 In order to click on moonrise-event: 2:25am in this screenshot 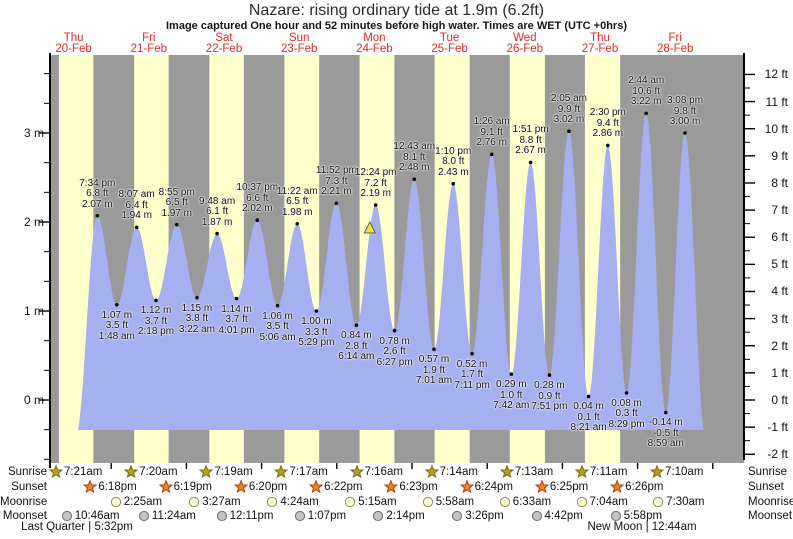, I will do `click(135, 502)`.